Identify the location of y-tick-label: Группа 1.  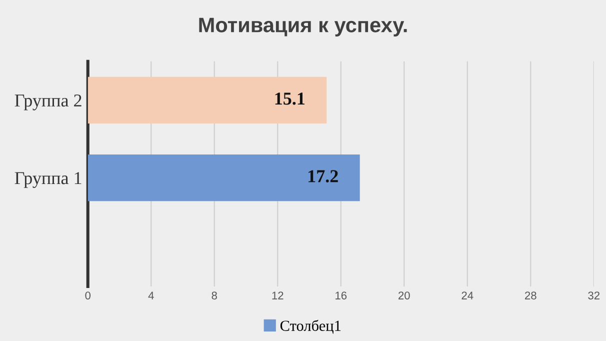
(48, 180).